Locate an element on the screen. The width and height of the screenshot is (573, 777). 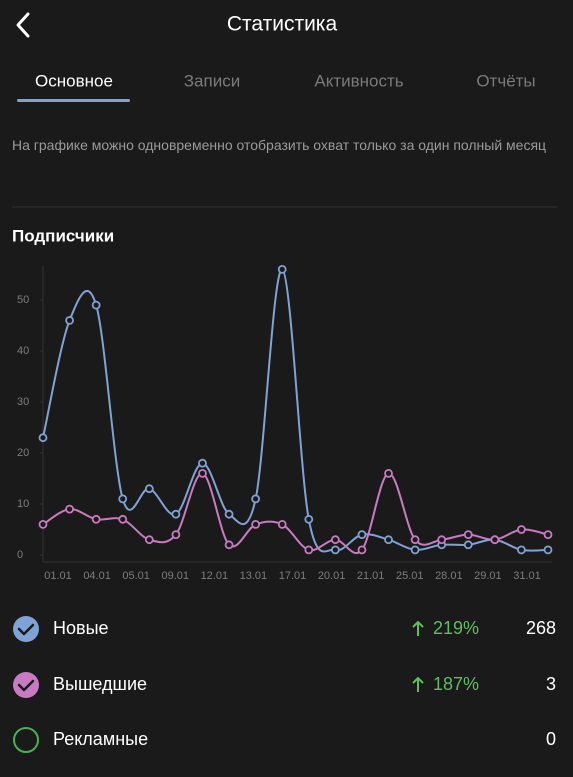
x-tick-label: 12.01 is located at coordinates (215, 576).